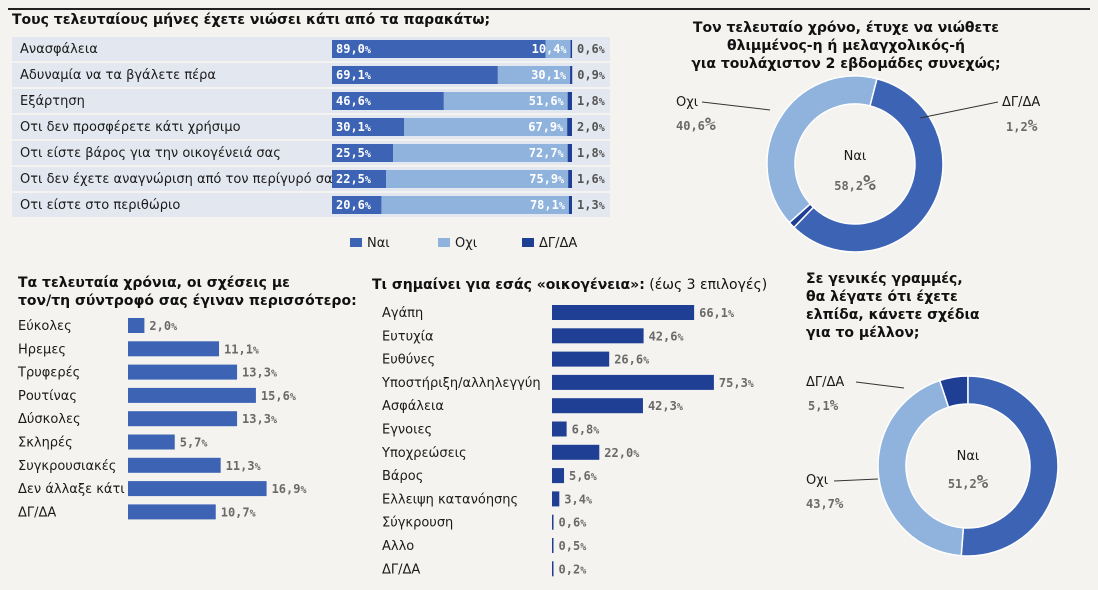  What do you see at coordinates (100, 205) in the screenshot?
I see `feelings-category-label: Οτι είστε στο περιθώριο` at bounding box center [100, 205].